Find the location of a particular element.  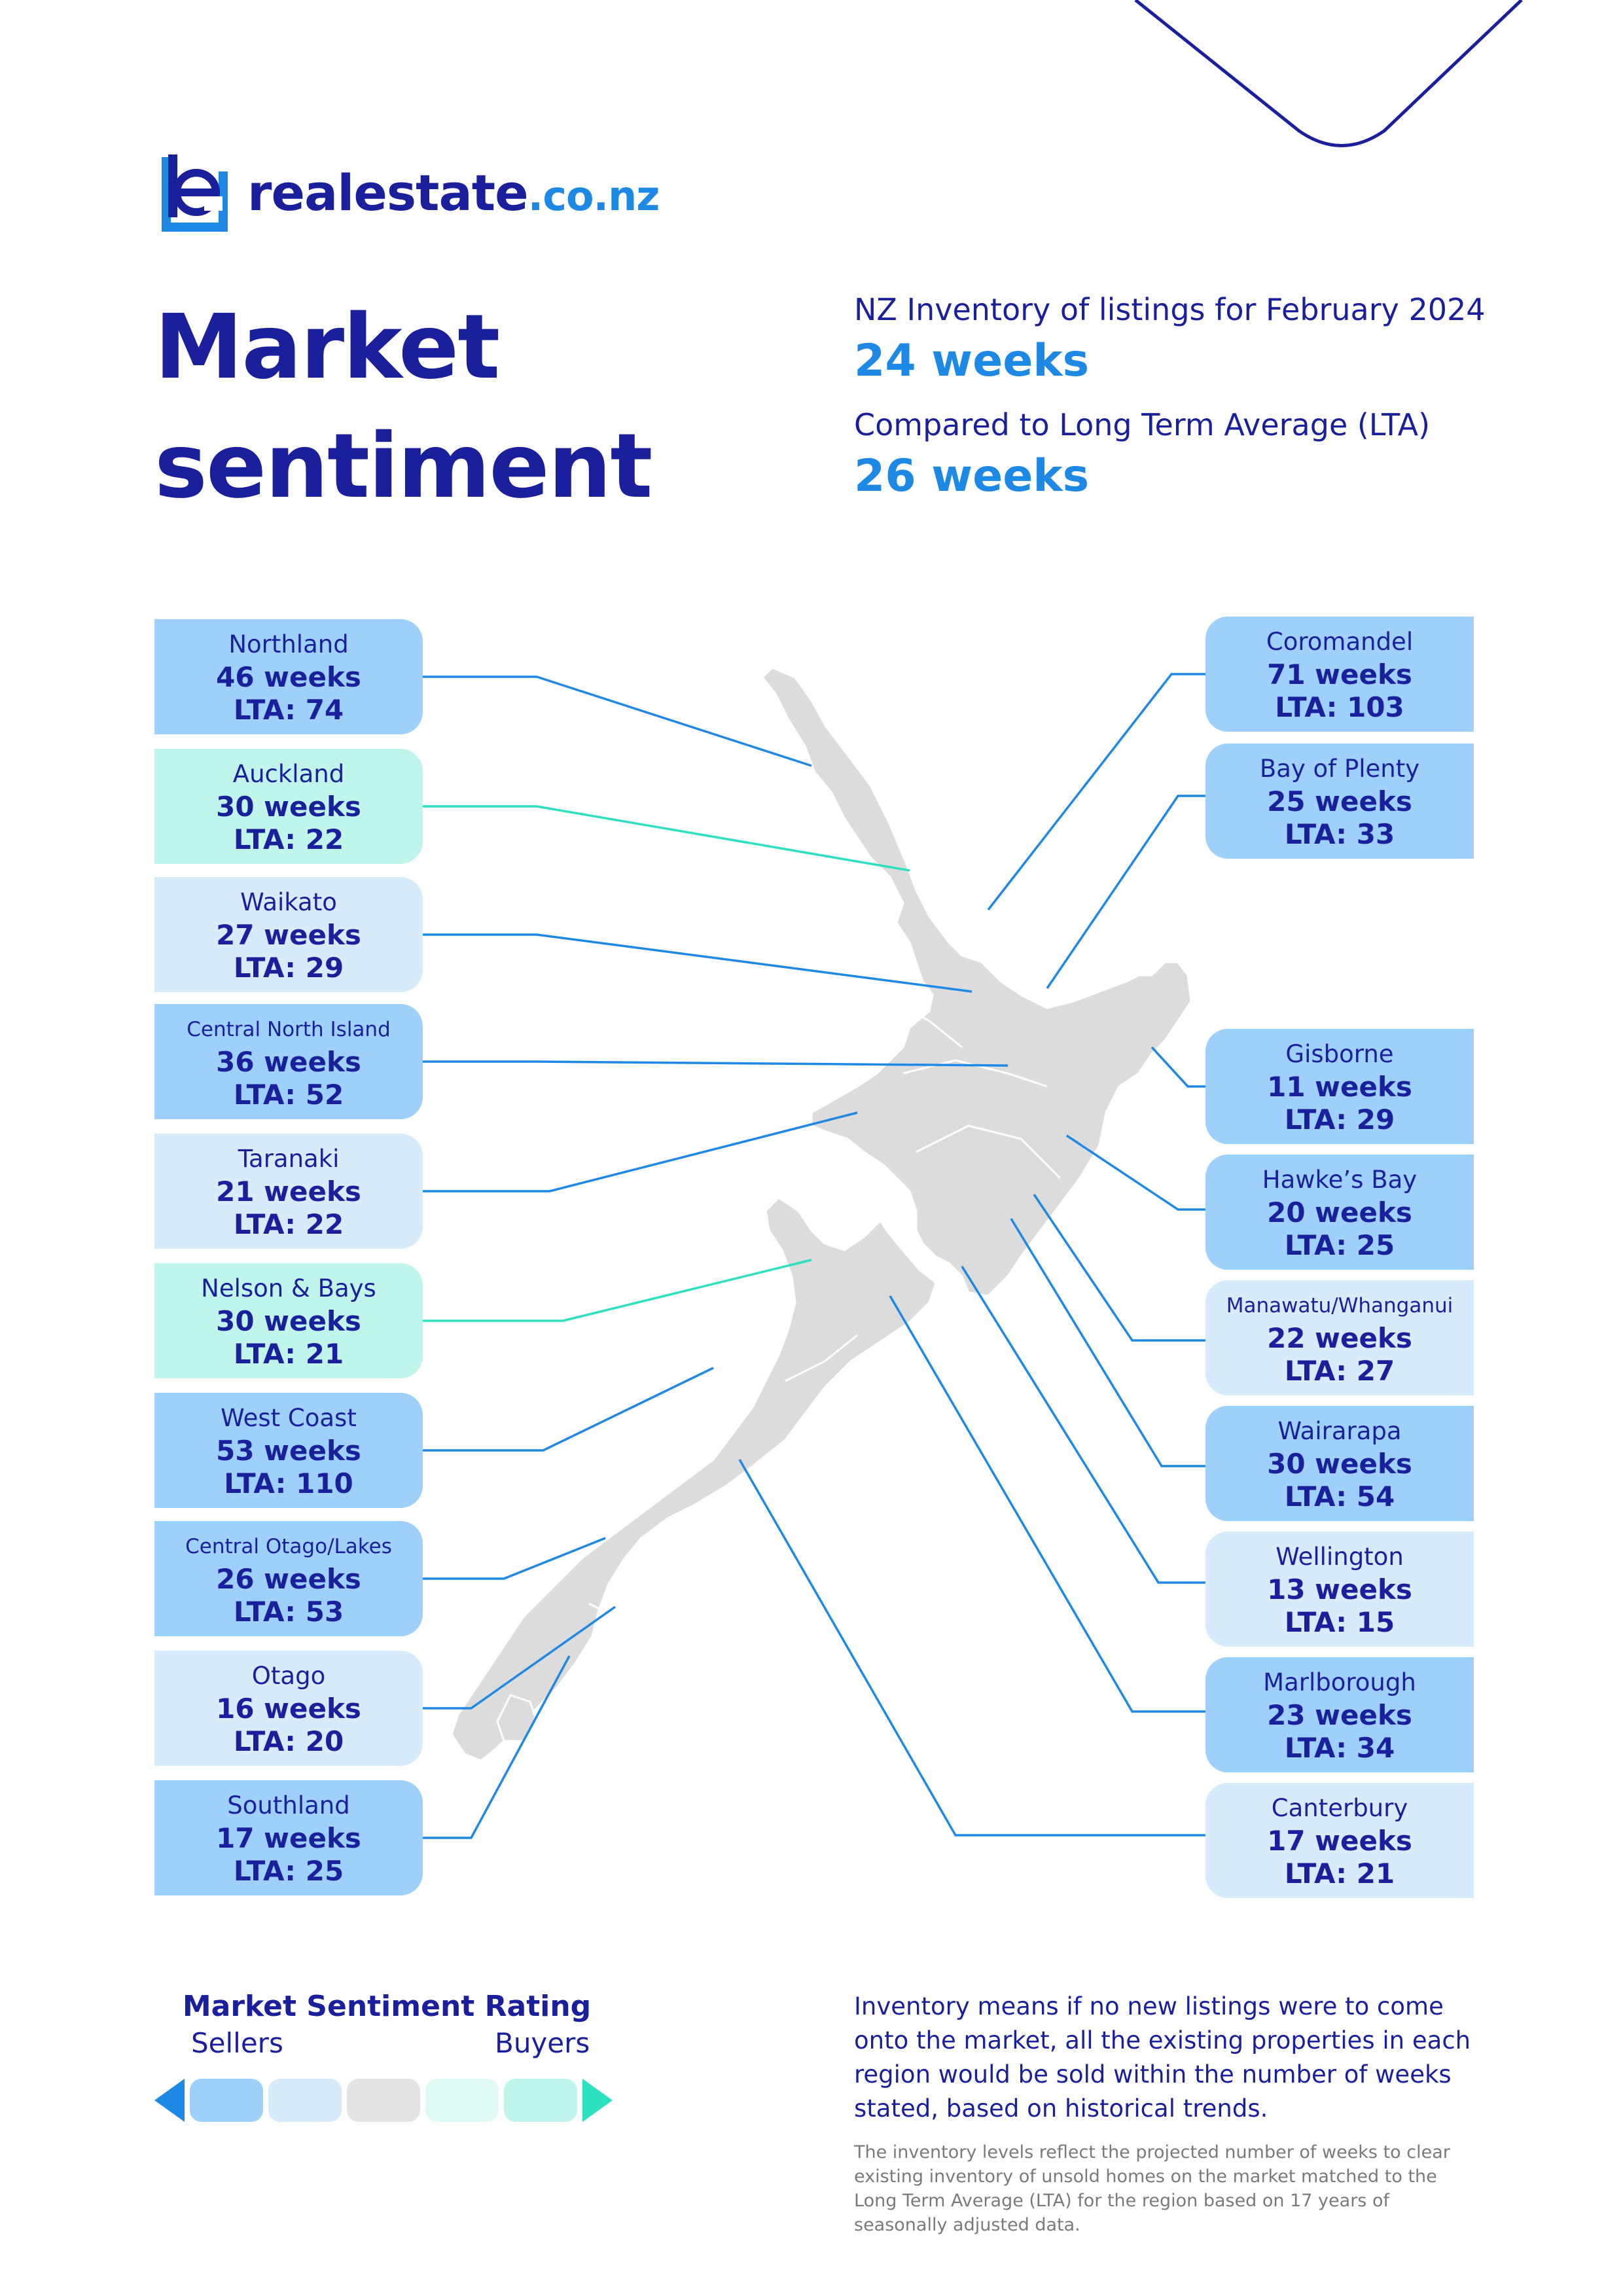

region-name: Coromandel is located at coordinates (1340, 642).